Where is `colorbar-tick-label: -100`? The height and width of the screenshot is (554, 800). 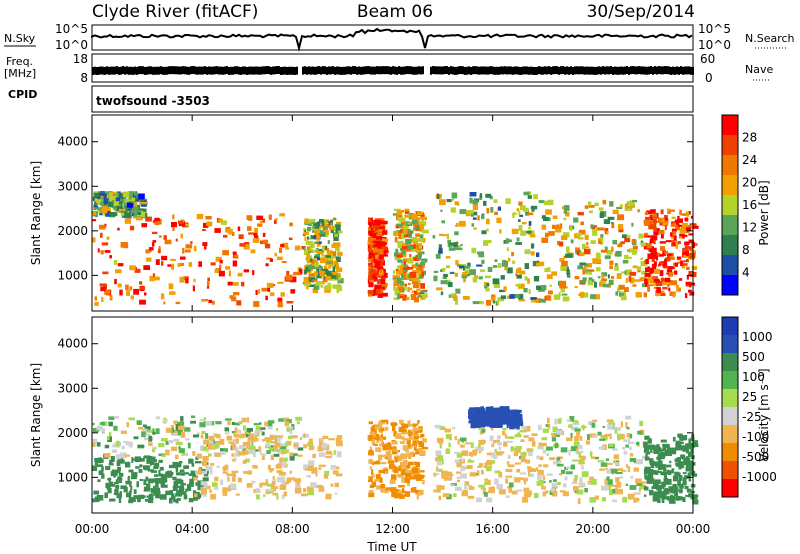 colorbar-tick-label: -100 is located at coordinates (755, 437).